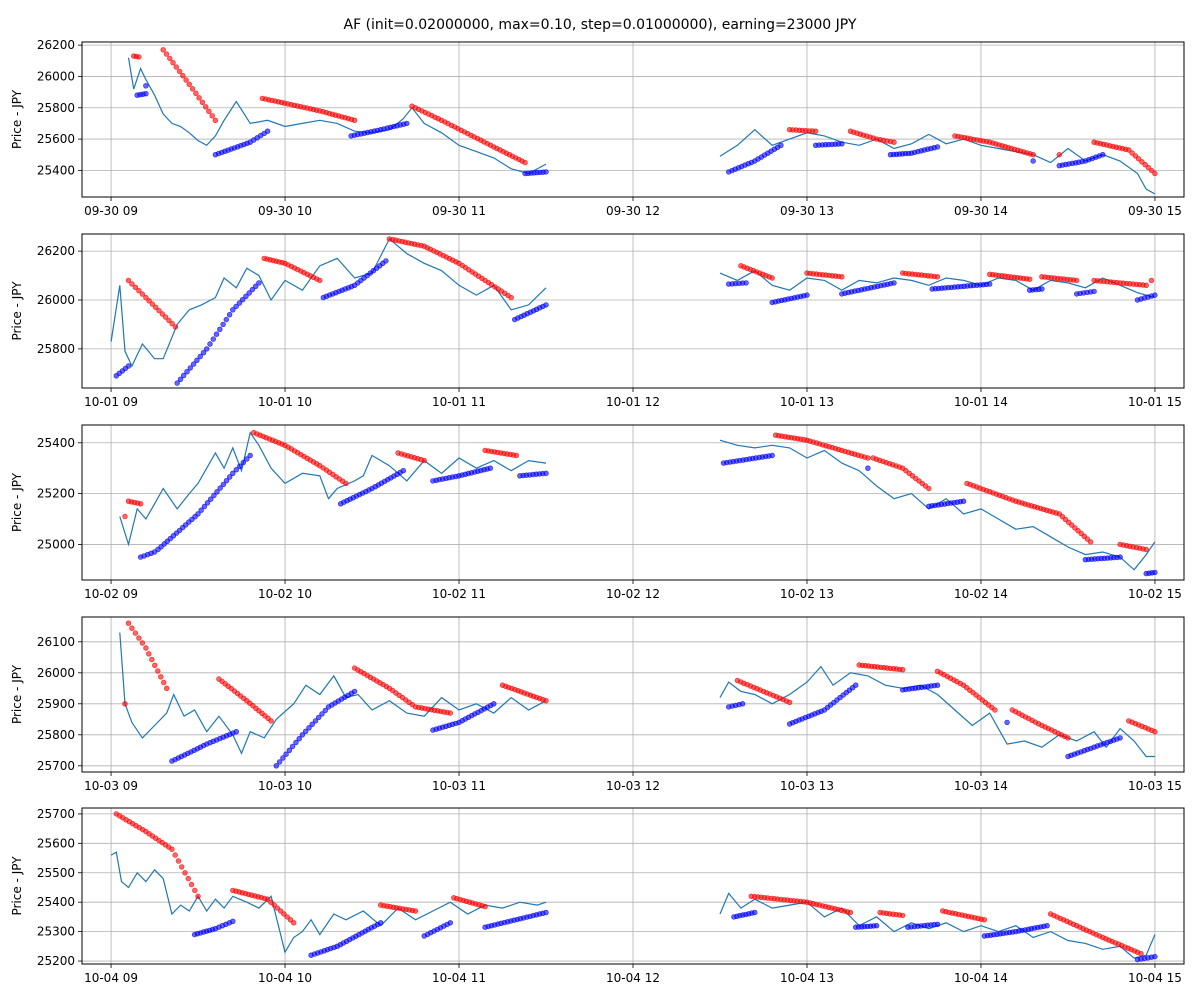  What do you see at coordinates (637, 695) in the screenshot?
I see `price-line` at bounding box center [637, 695].